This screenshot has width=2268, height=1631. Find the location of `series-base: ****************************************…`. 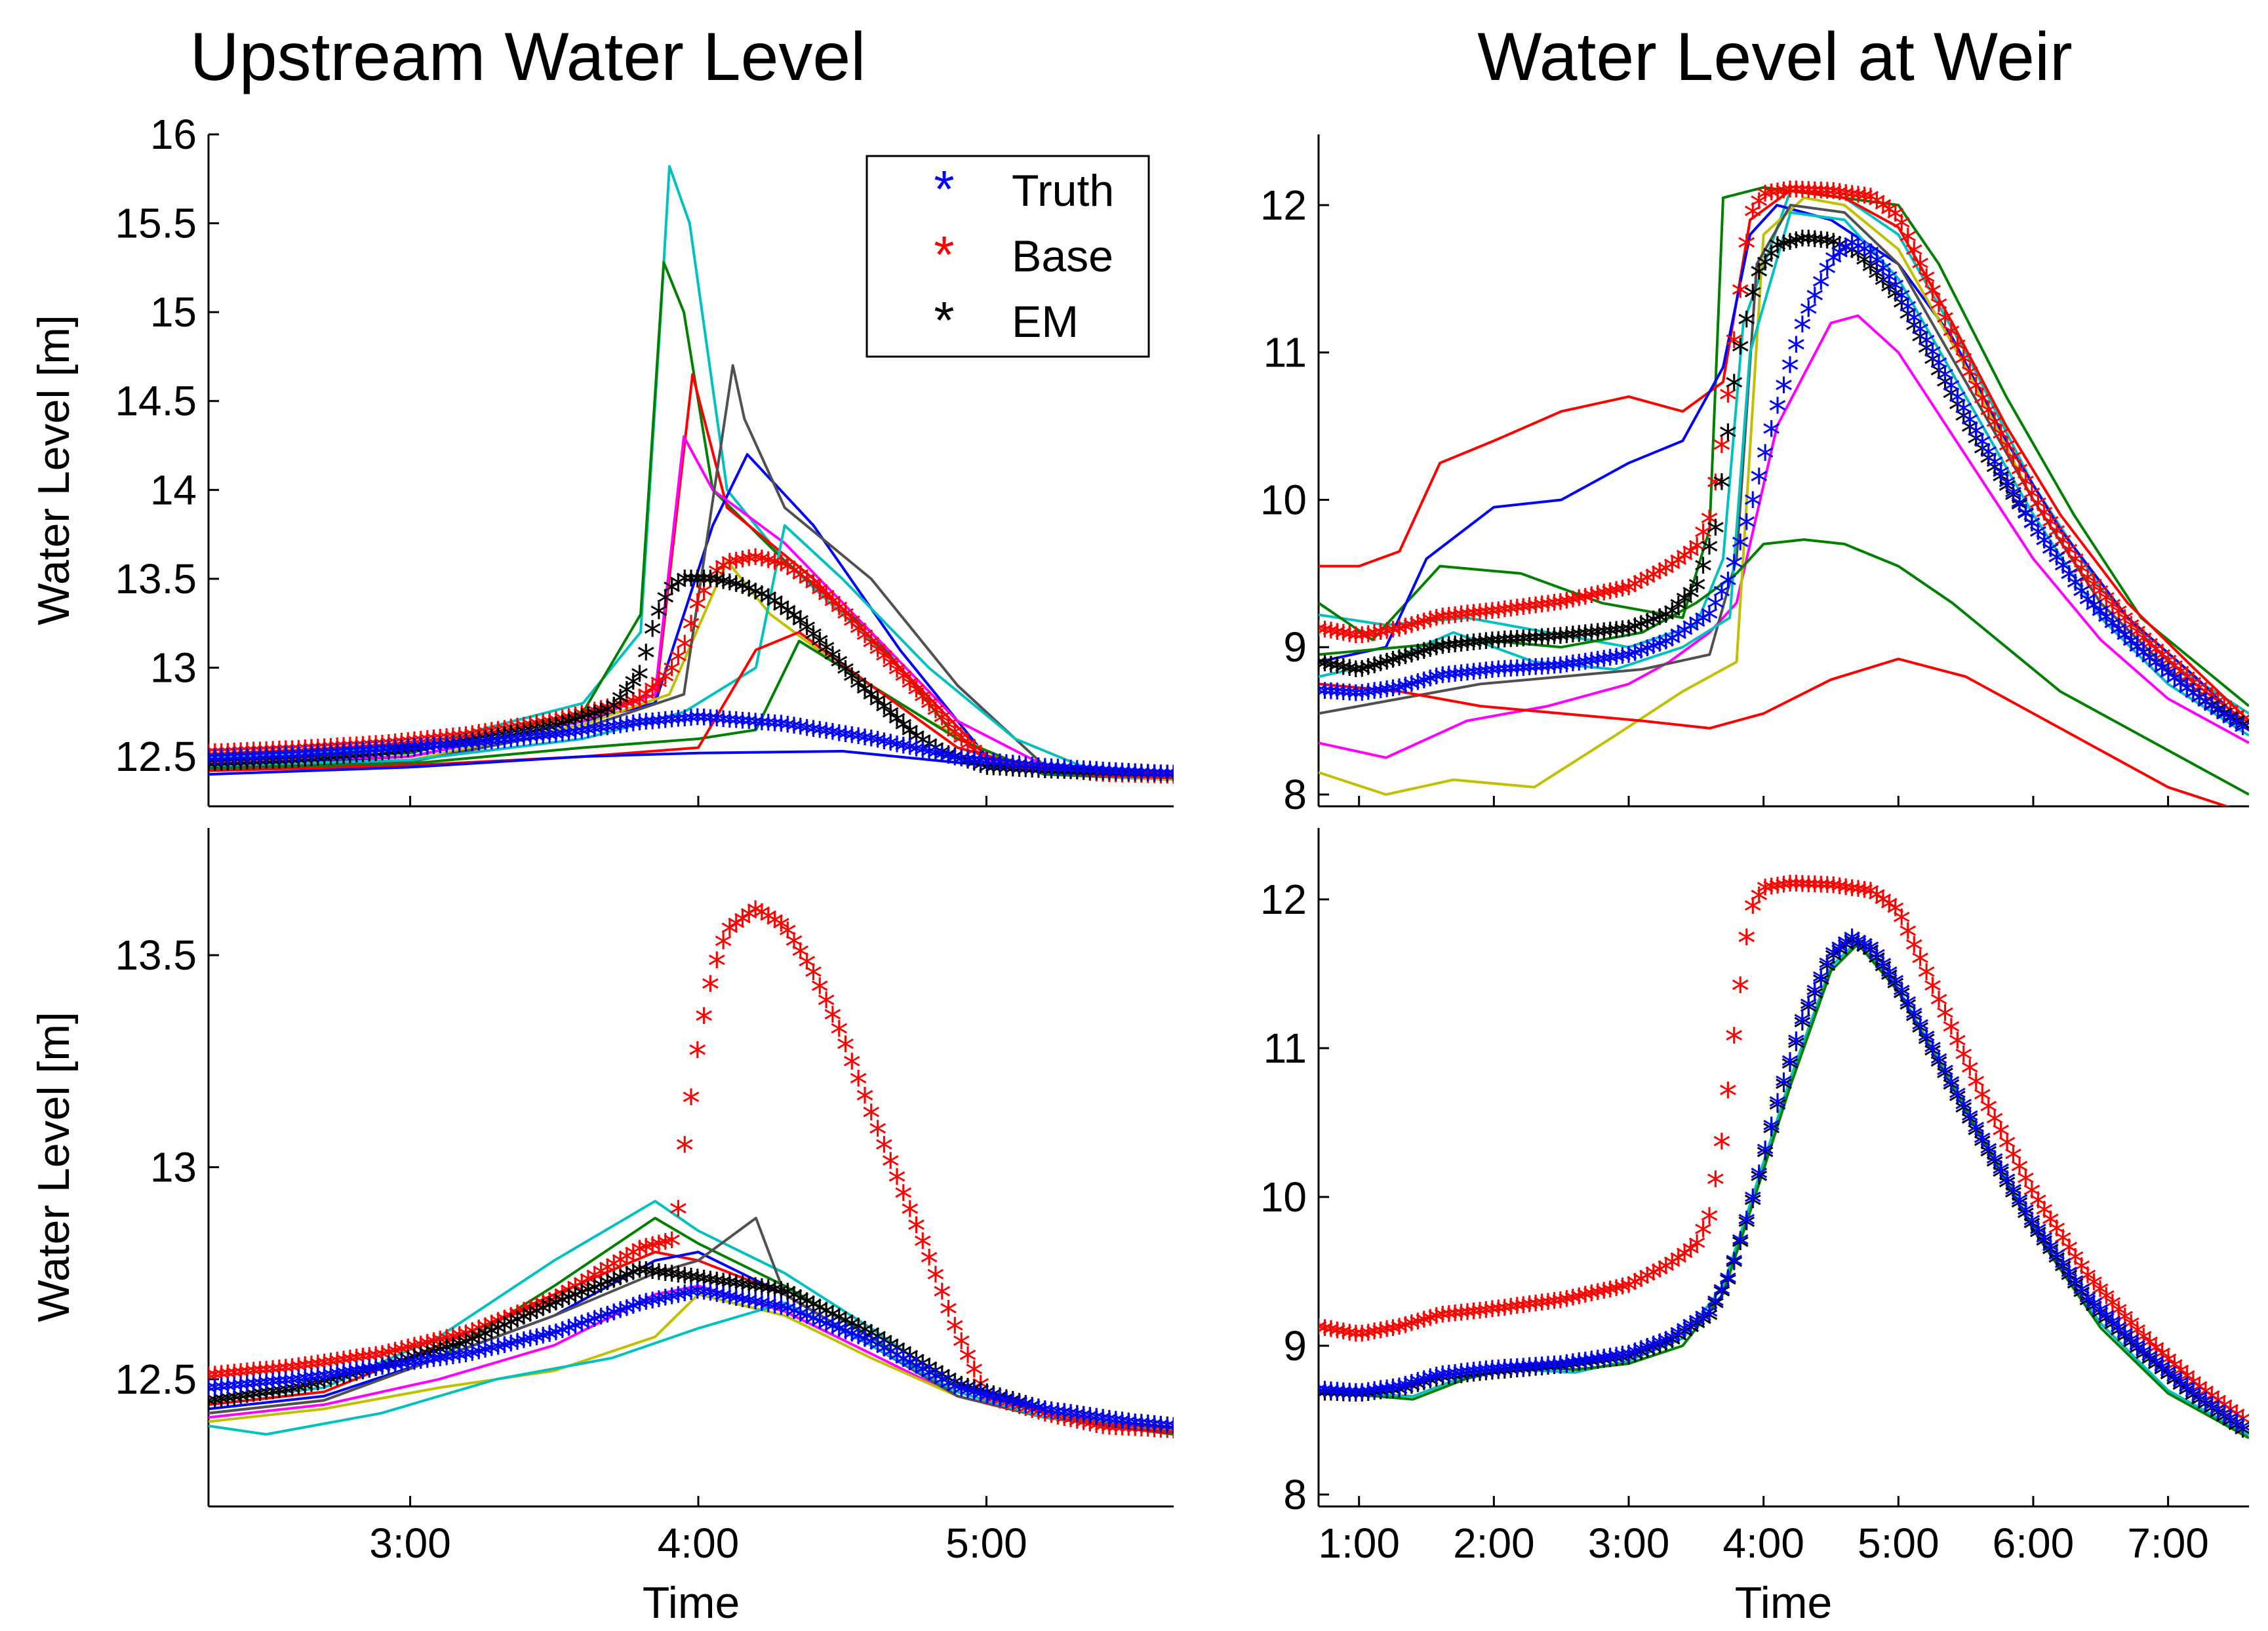

series-base: ****************************************… is located at coordinates (691, 672).